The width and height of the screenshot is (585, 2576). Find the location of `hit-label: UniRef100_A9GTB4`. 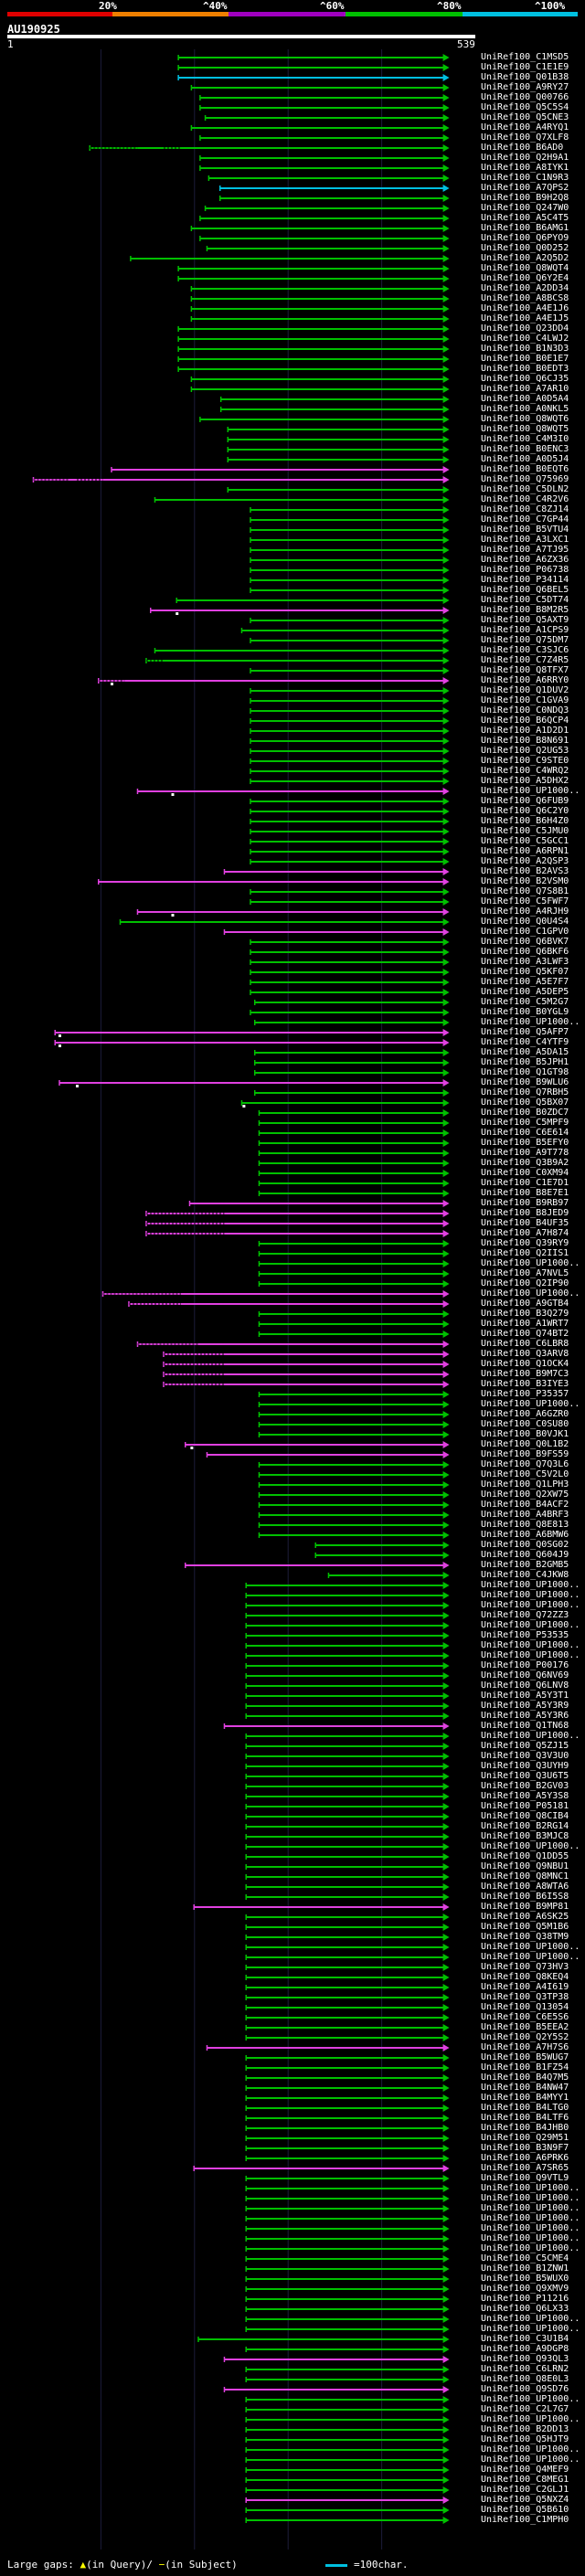

hit-label: UniRef100_A9GTB4 is located at coordinates (525, 1304).